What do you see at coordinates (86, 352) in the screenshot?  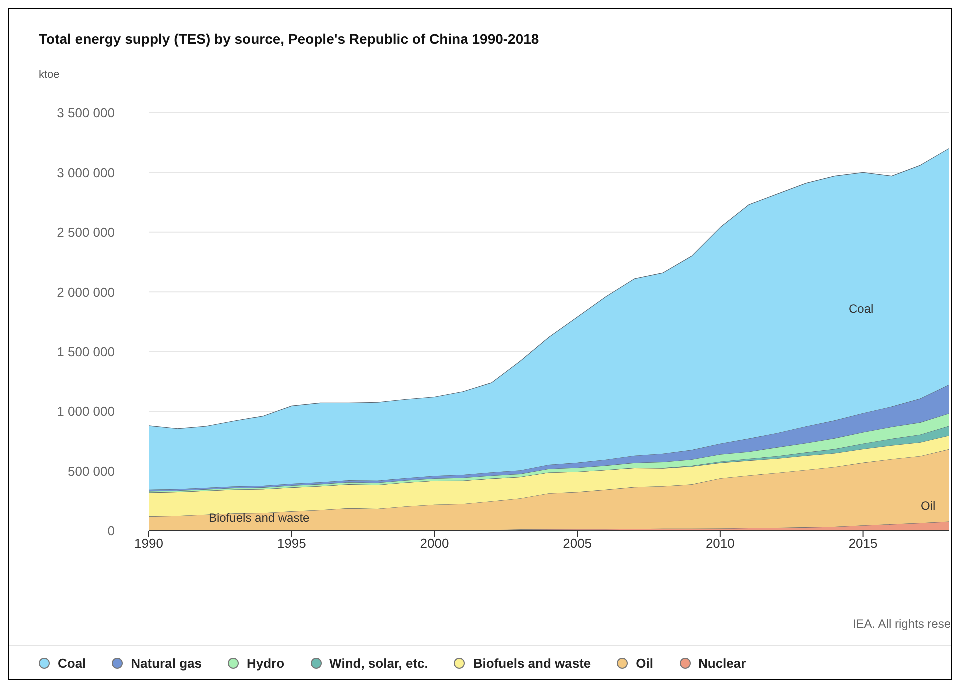 I see `y-tick-label: 1 500 000` at bounding box center [86, 352].